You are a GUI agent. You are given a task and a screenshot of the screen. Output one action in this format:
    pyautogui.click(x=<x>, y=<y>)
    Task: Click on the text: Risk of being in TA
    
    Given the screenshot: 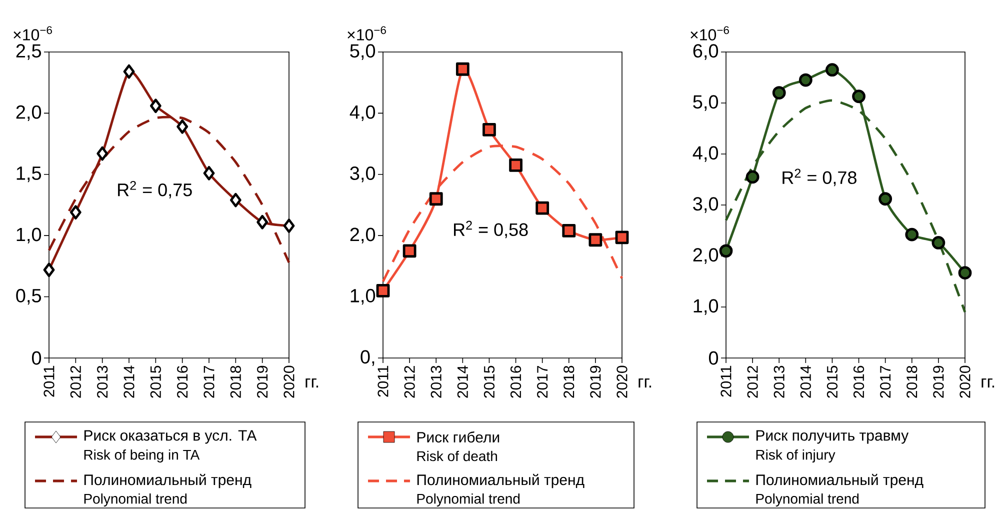 What is the action you would take?
    pyautogui.click(x=142, y=456)
    